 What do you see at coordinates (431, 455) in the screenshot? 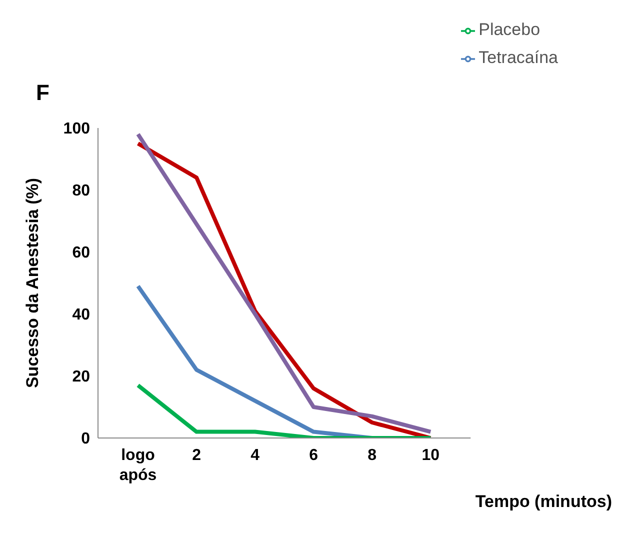
I see `x-tick-label: 10` at bounding box center [431, 455].